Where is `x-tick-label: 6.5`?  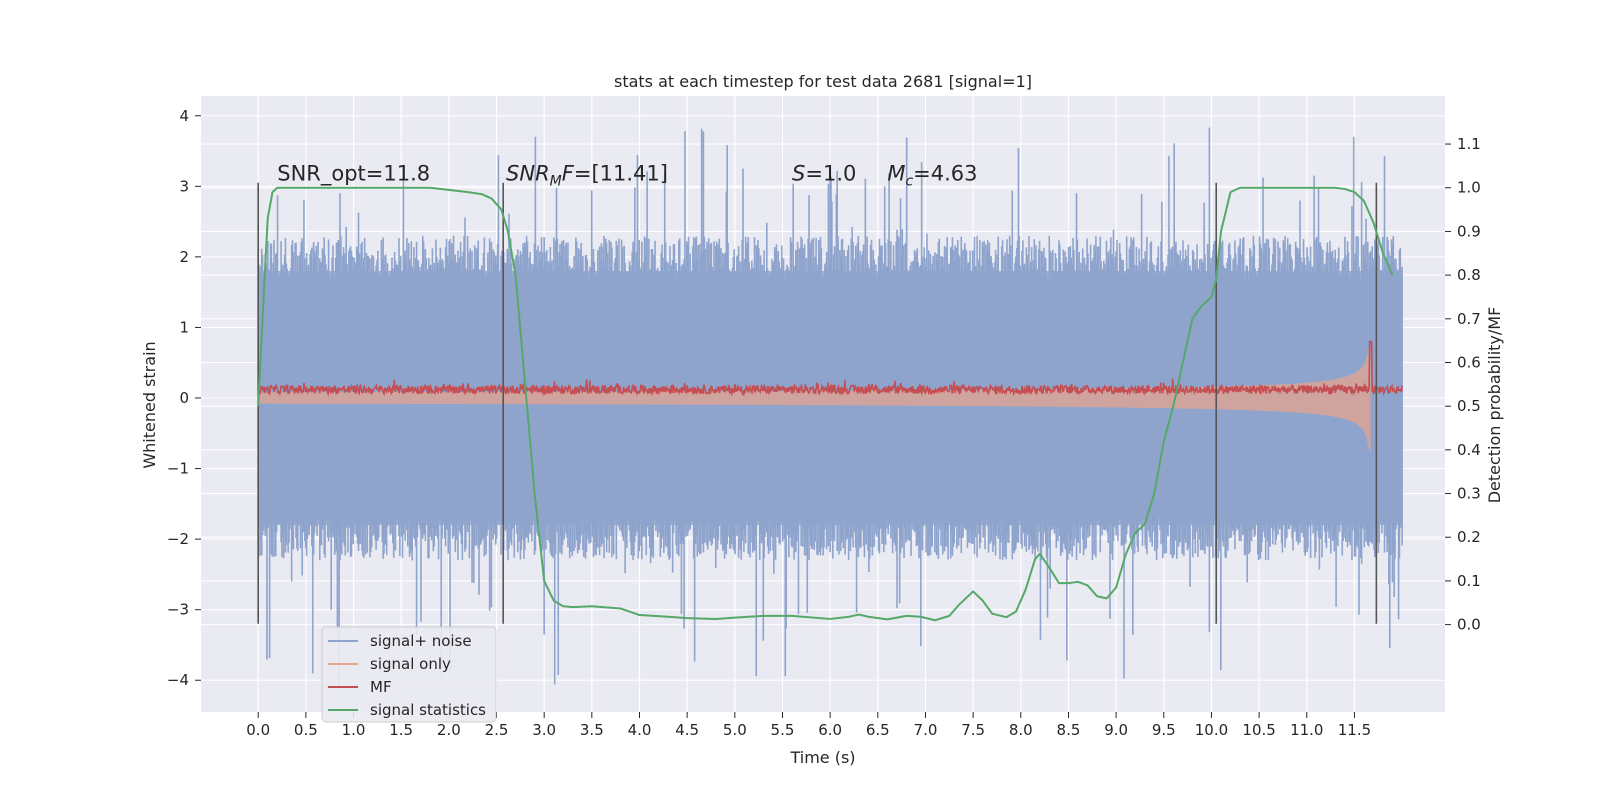 x-tick-label: 6.5 is located at coordinates (878, 730).